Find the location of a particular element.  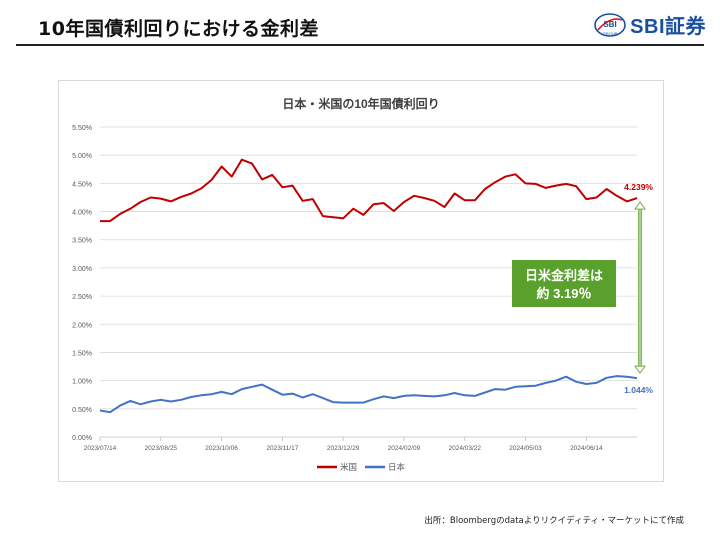

chart-title: 日本・米国の10年国債利回り is located at coordinates (360, 103).